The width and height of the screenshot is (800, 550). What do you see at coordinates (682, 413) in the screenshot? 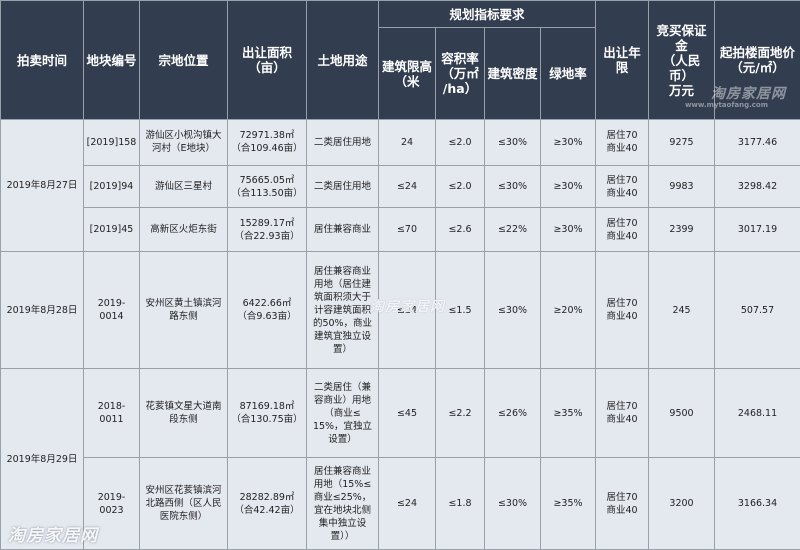
I see `deposit-cell: 9500` at bounding box center [682, 413].